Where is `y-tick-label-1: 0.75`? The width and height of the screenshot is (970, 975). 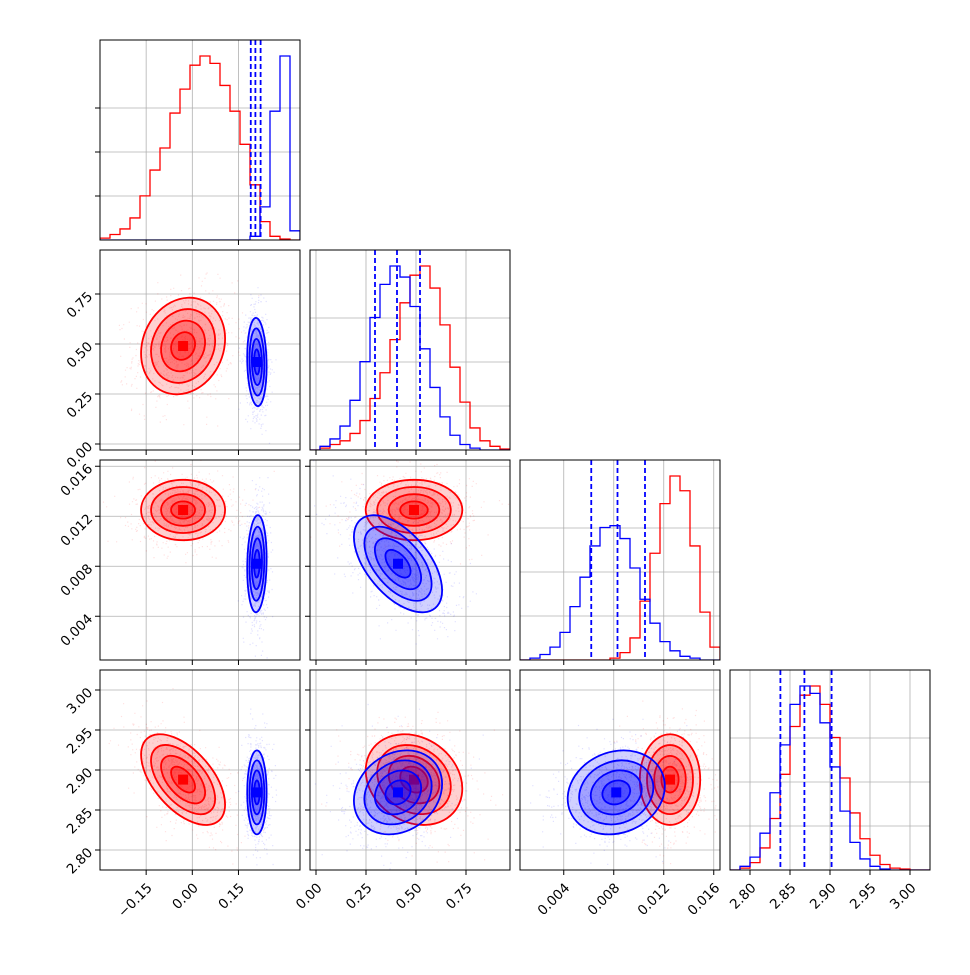 y-tick-label-1: 0.75 is located at coordinates (80, 305).